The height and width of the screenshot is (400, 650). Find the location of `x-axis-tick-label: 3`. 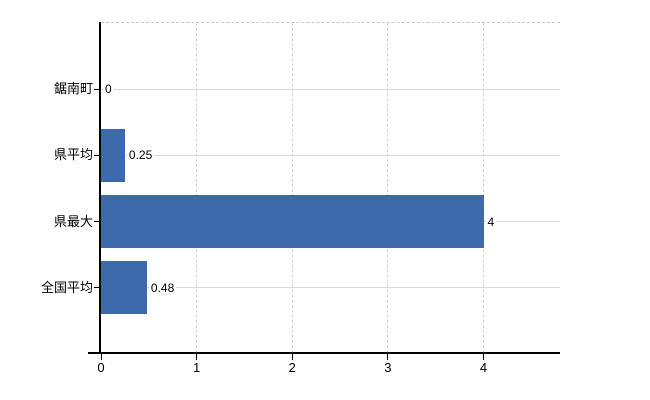

x-axis-tick-label: 3 is located at coordinates (388, 367).